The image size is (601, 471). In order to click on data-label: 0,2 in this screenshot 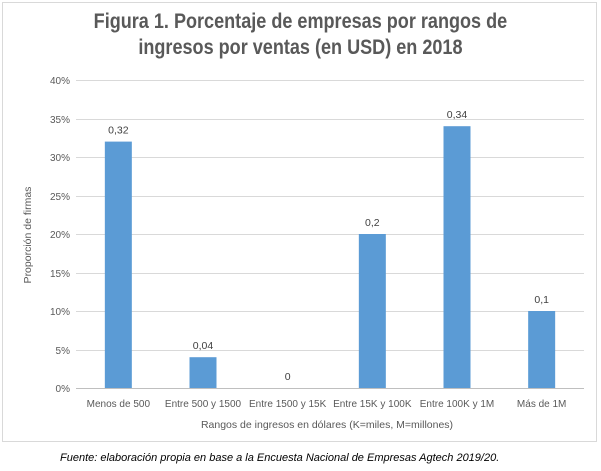, I will do `click(372, 223)`.